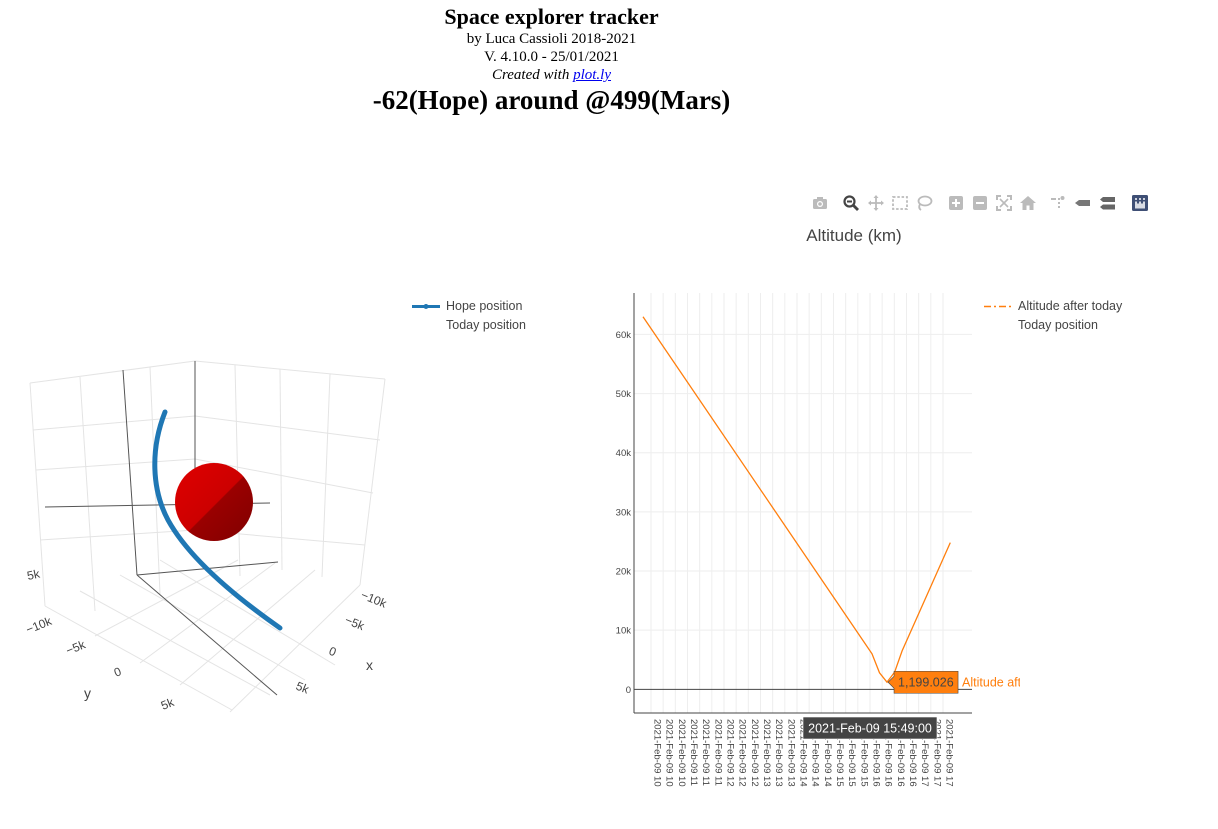  I want to click on autoscale-icon, so click(1004, 203).